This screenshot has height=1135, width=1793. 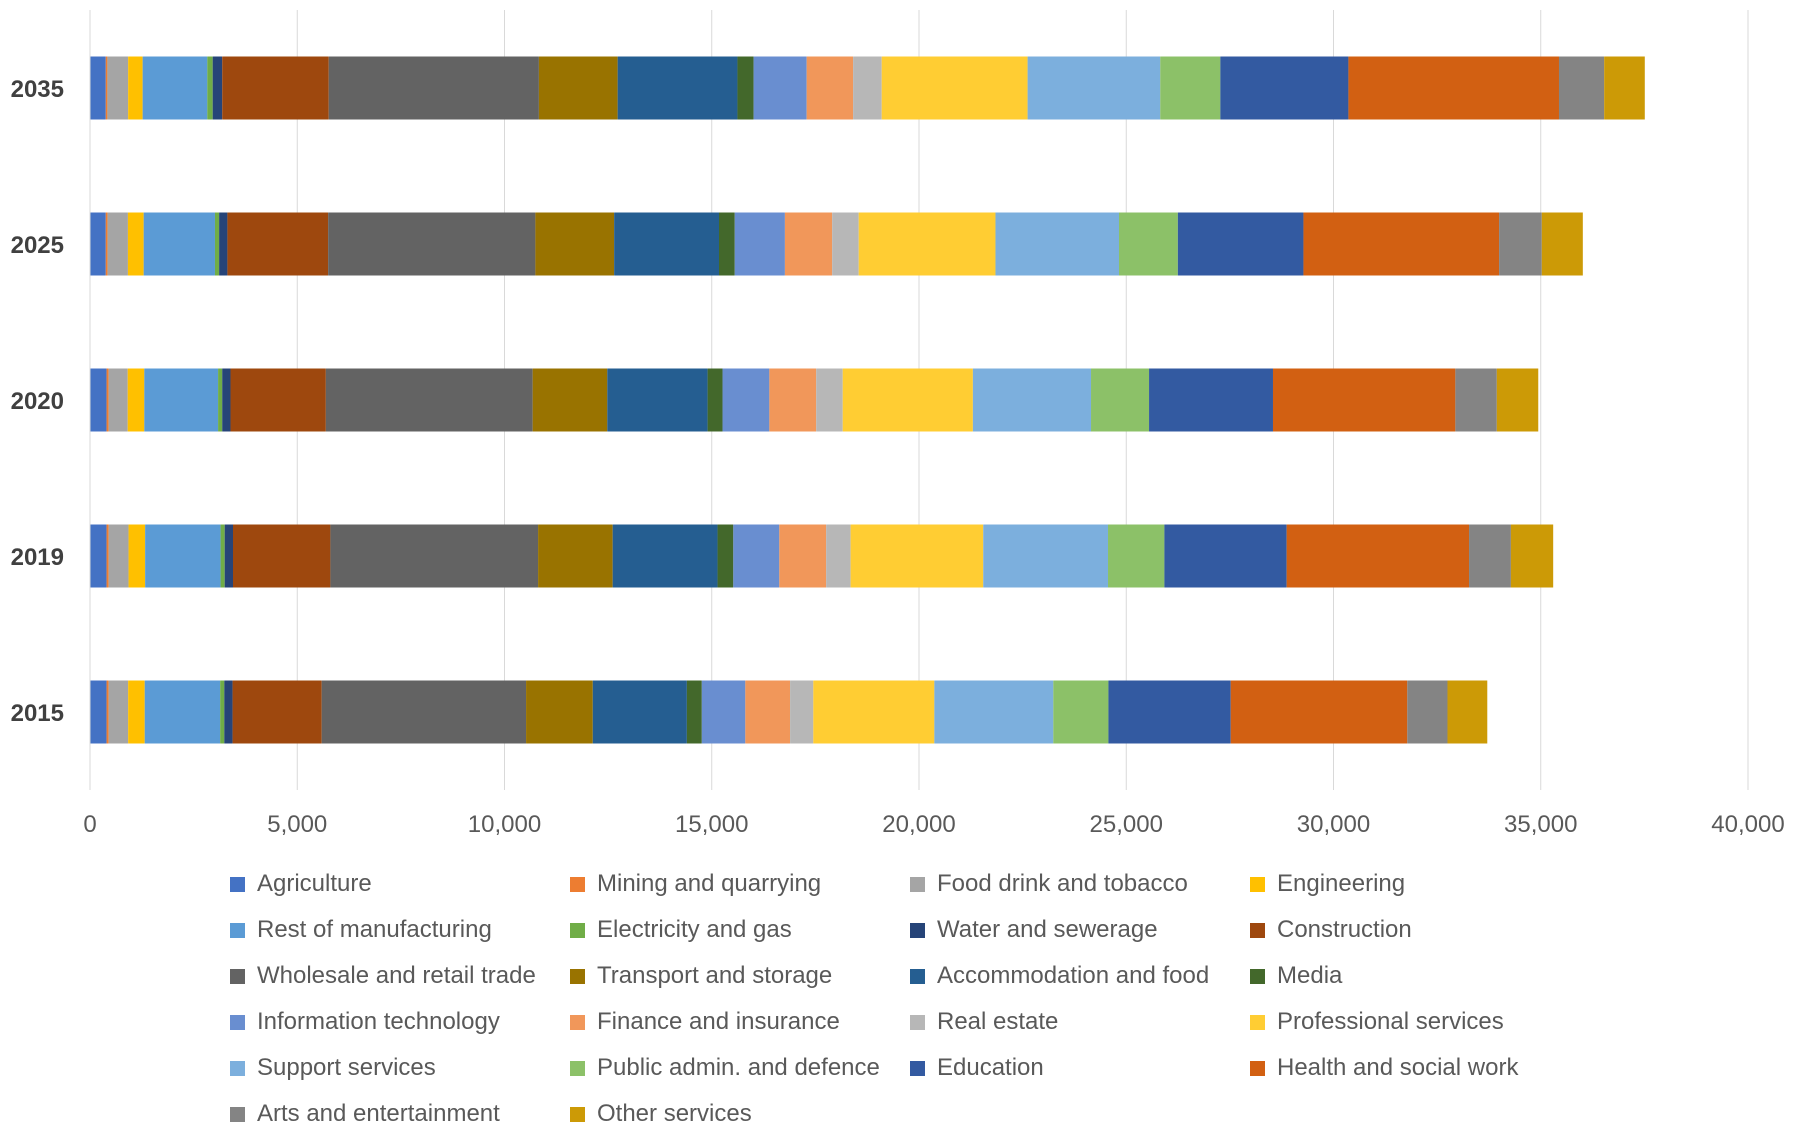 I want to click on segment-transport-and-storage-2015, so click(x=559, y=712).